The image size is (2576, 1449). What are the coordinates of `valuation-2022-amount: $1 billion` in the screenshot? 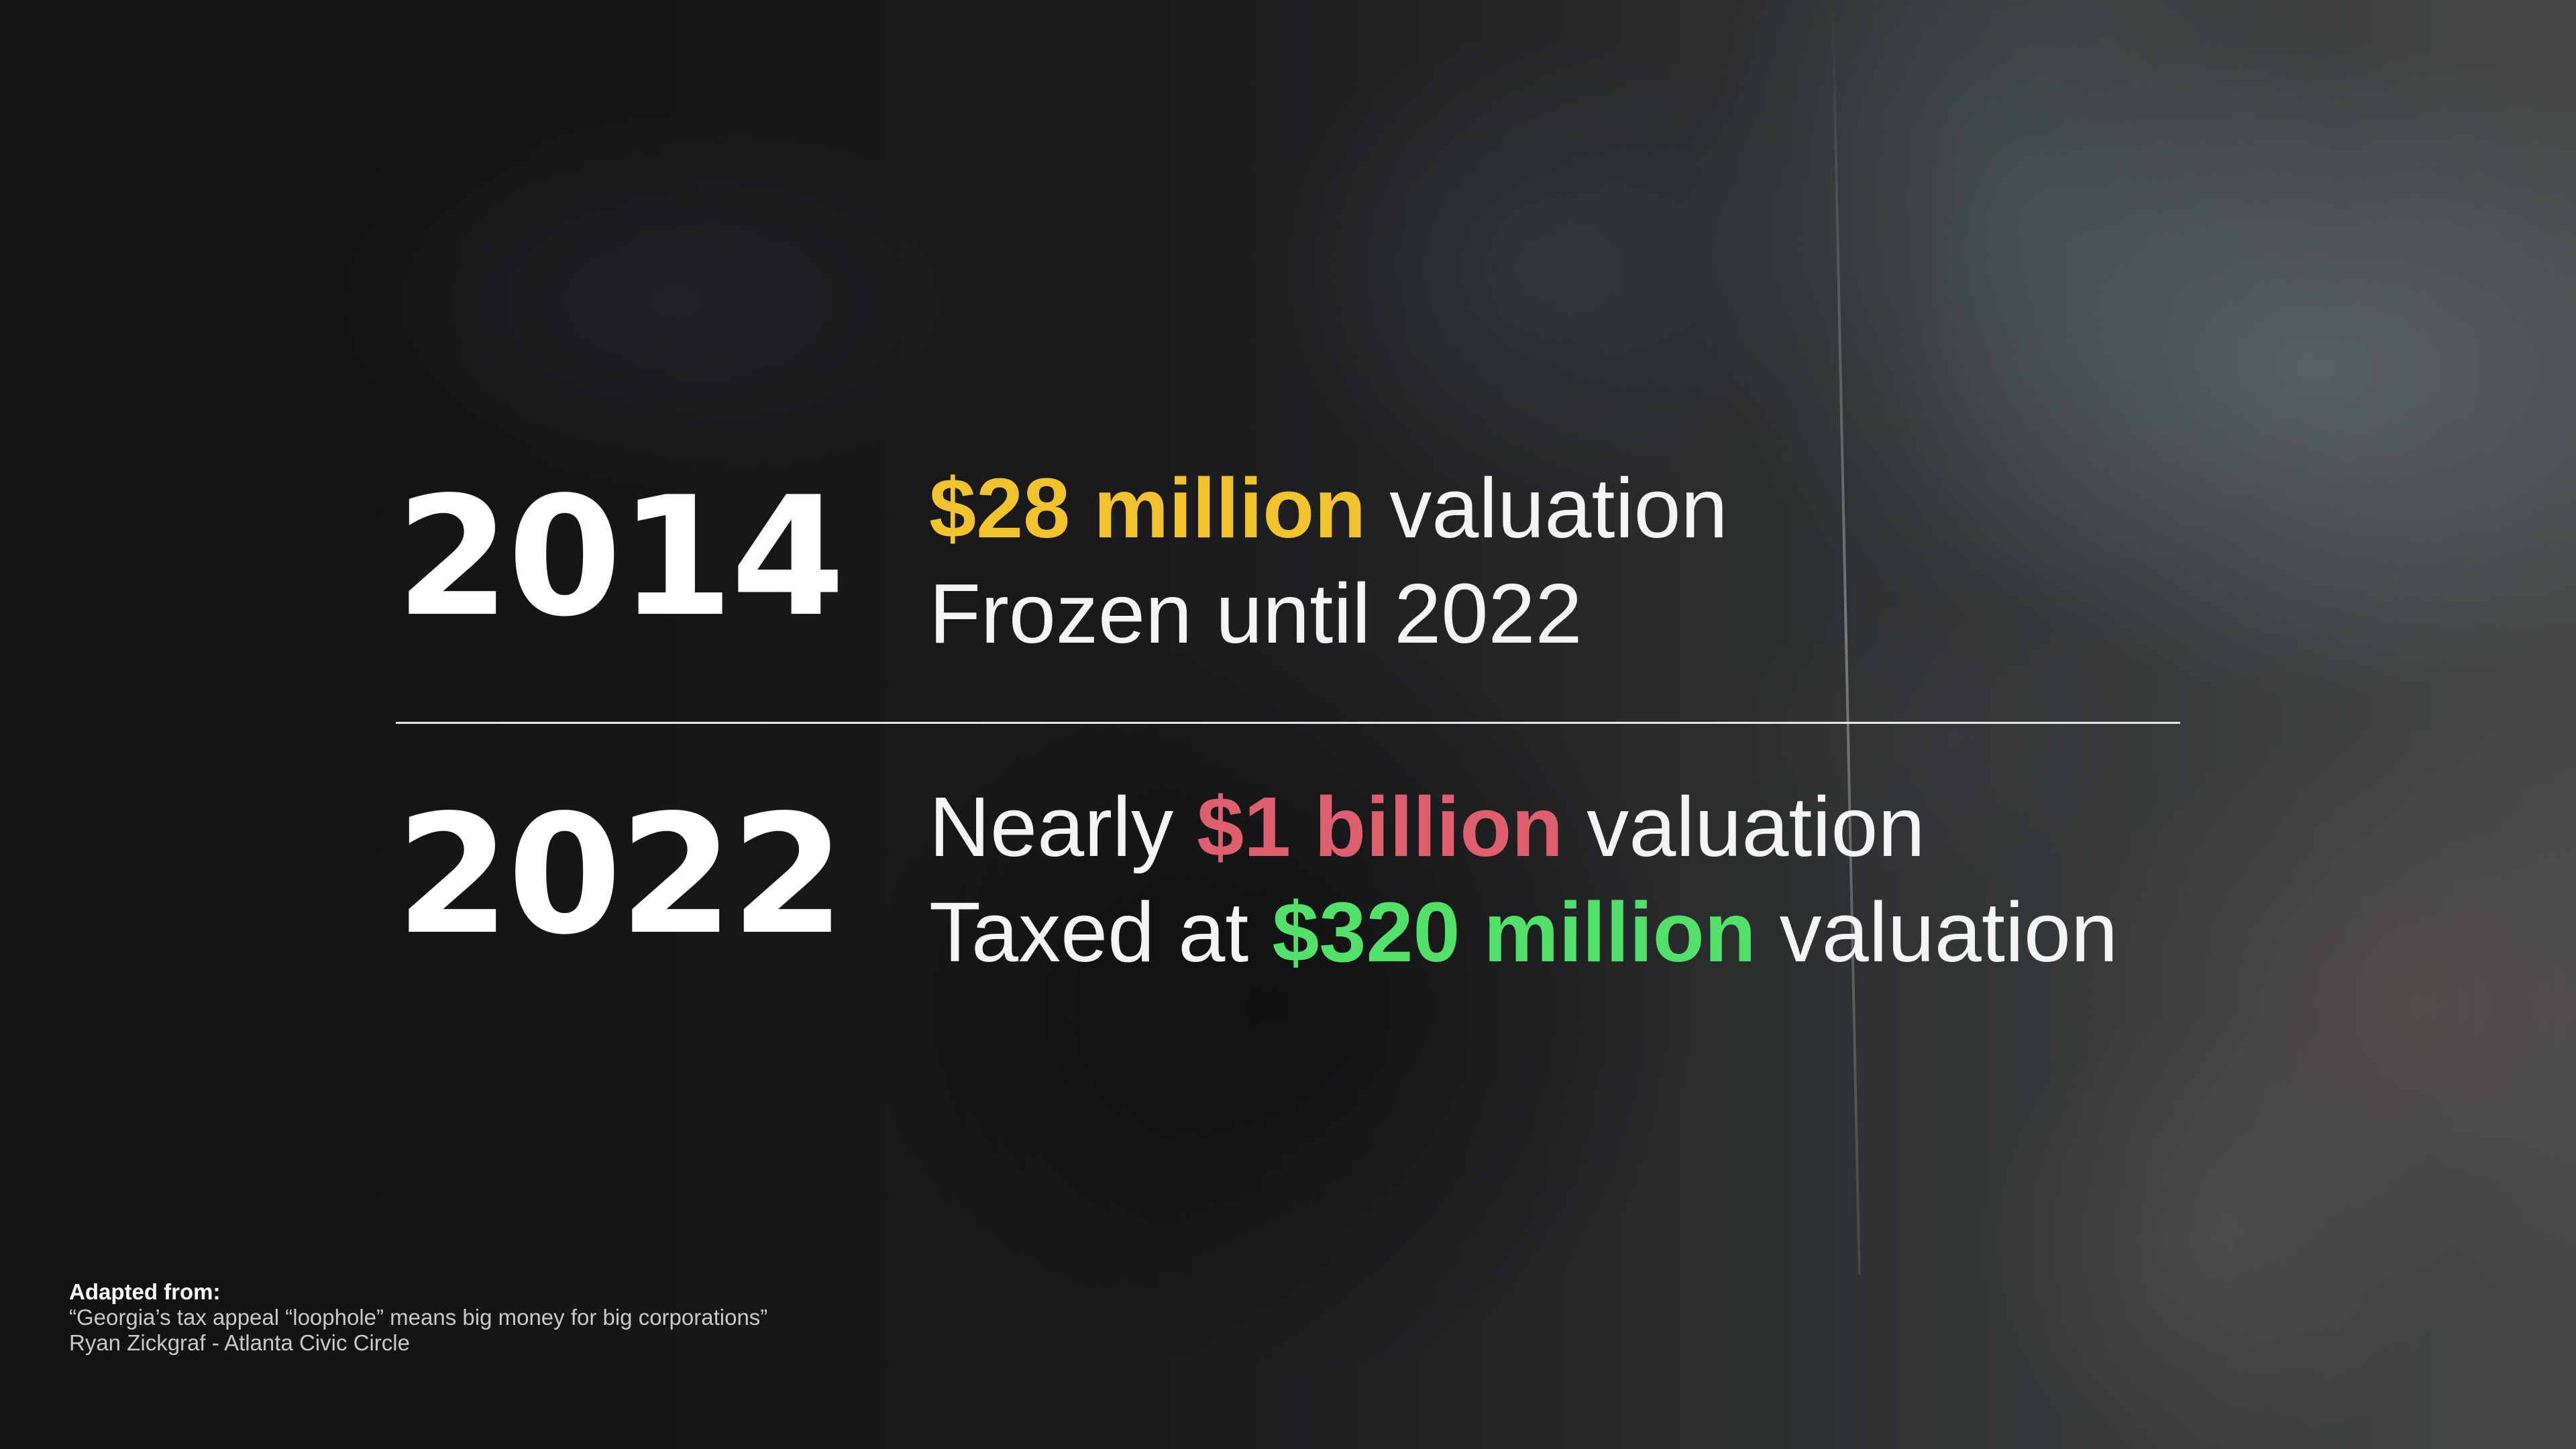 It's located at (1380, 827).